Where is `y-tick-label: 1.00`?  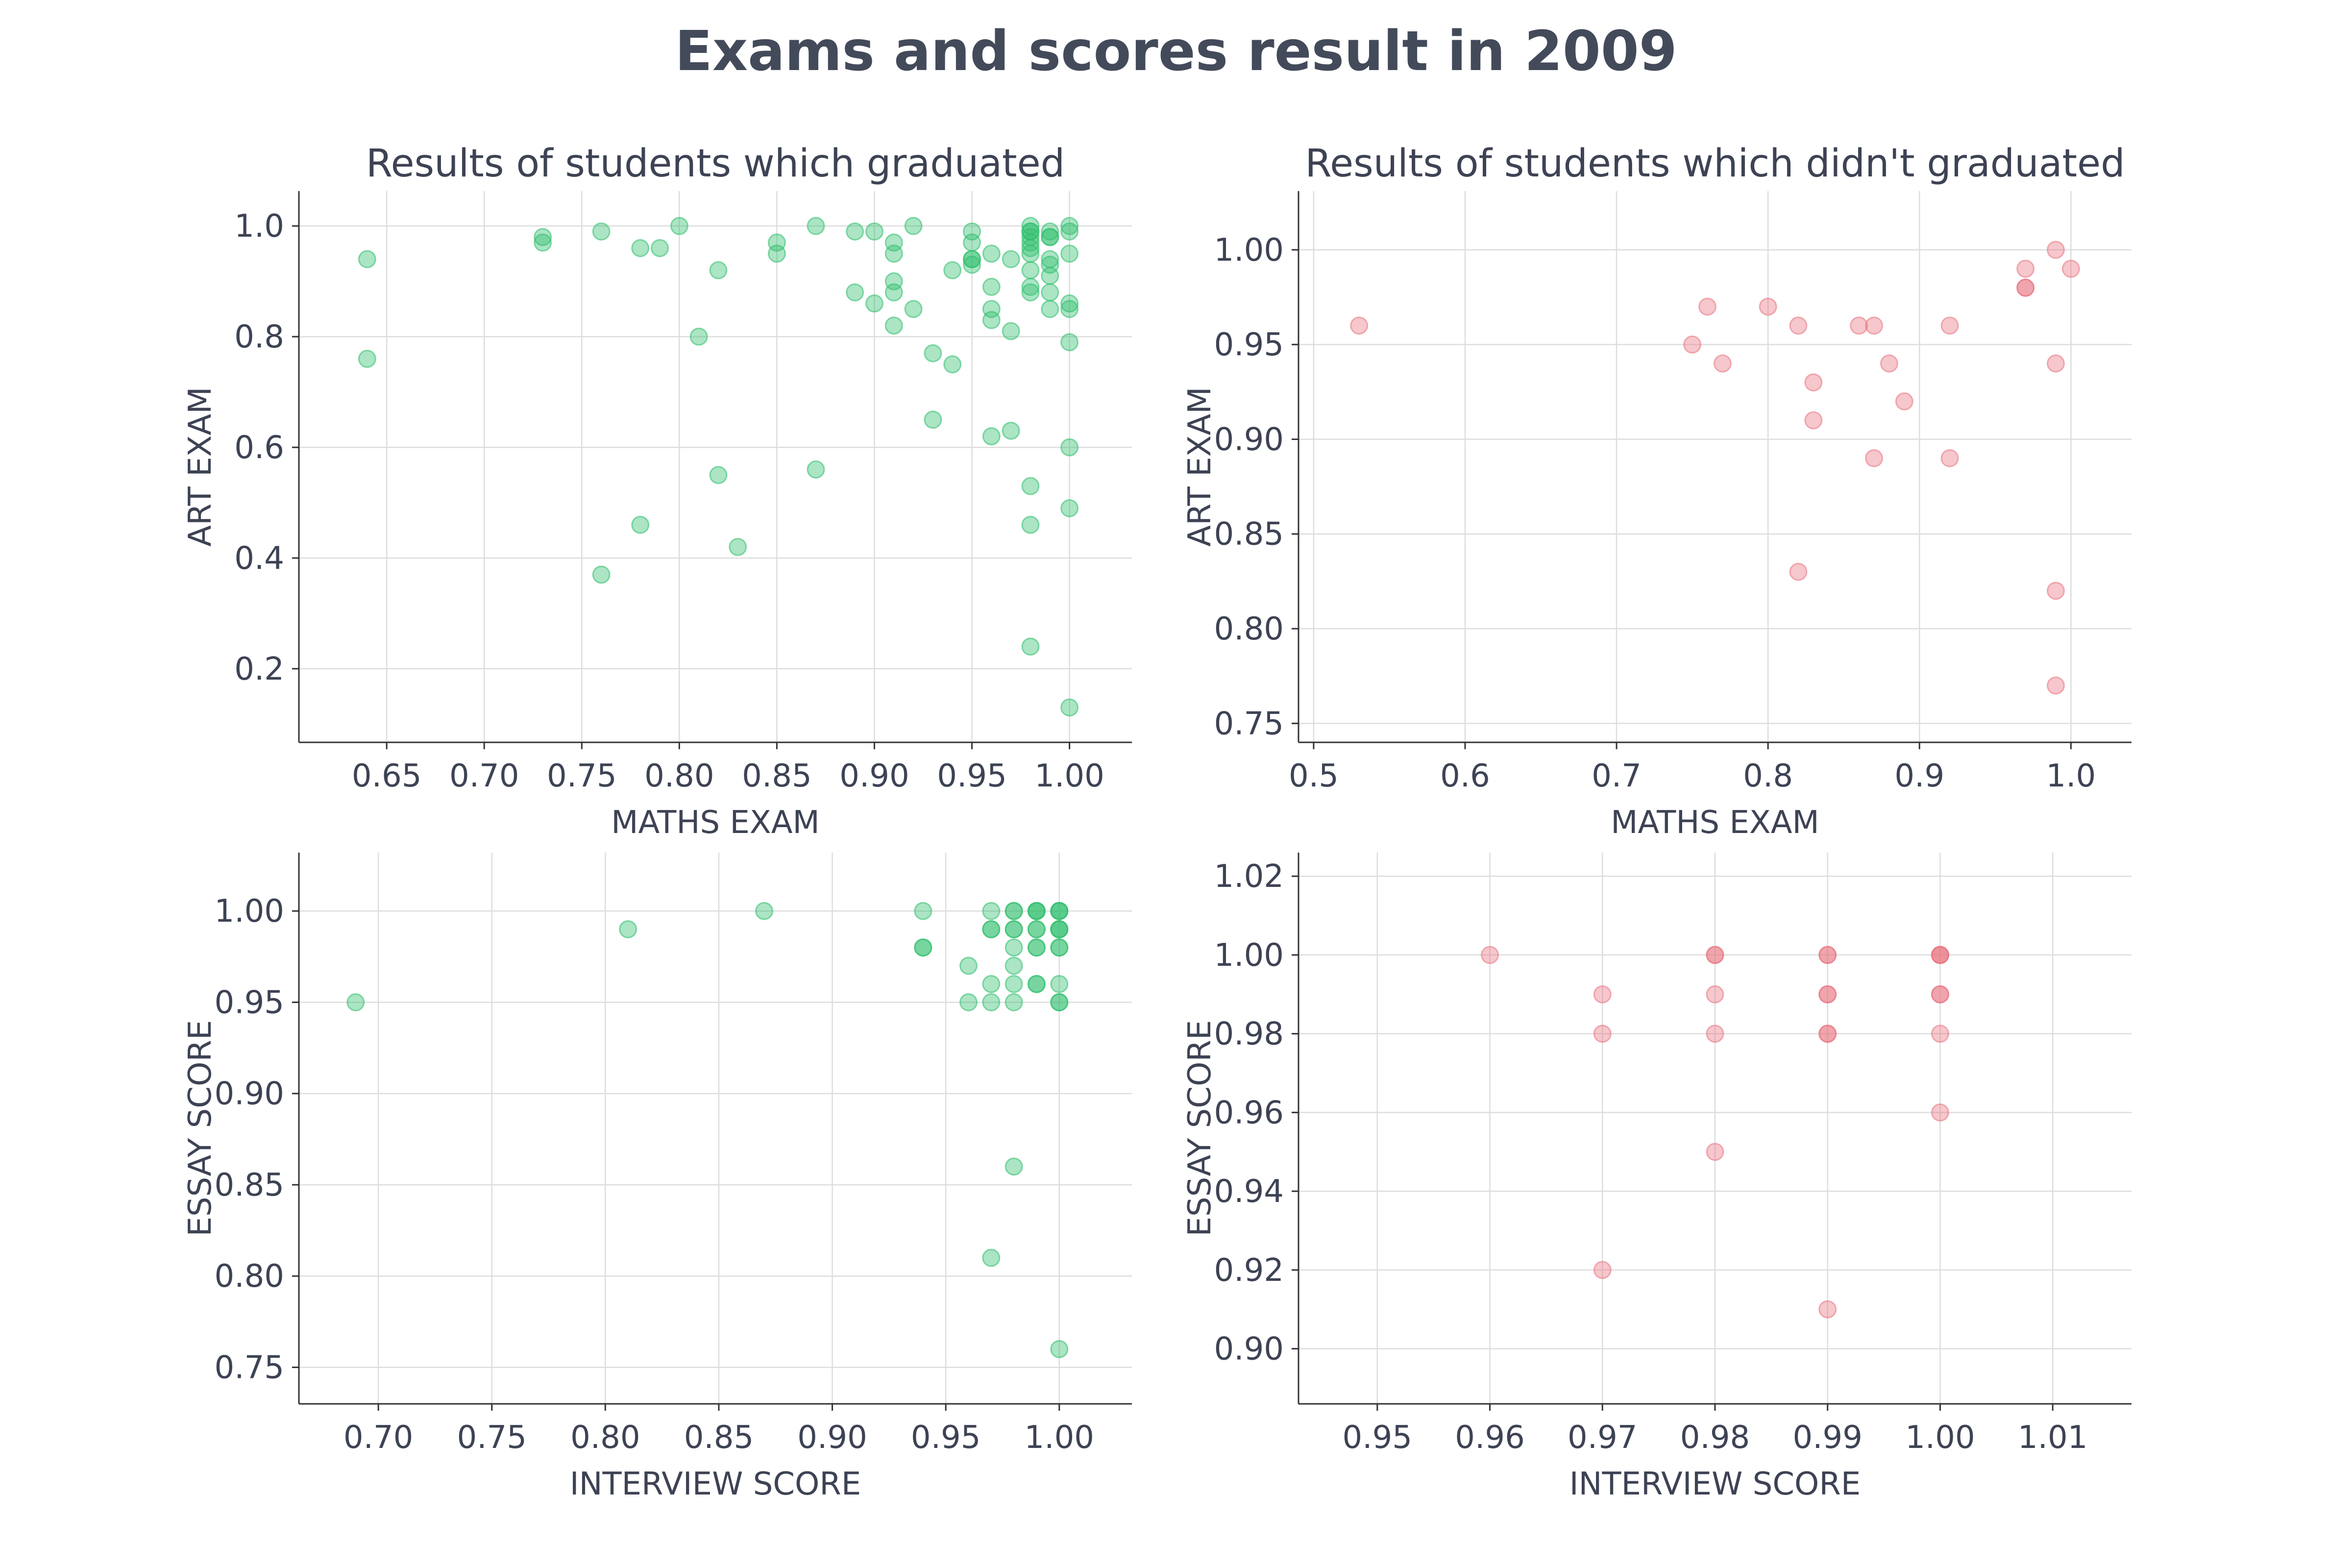 y-tick-label: 1.00 is located at coordinates (1249, 955).